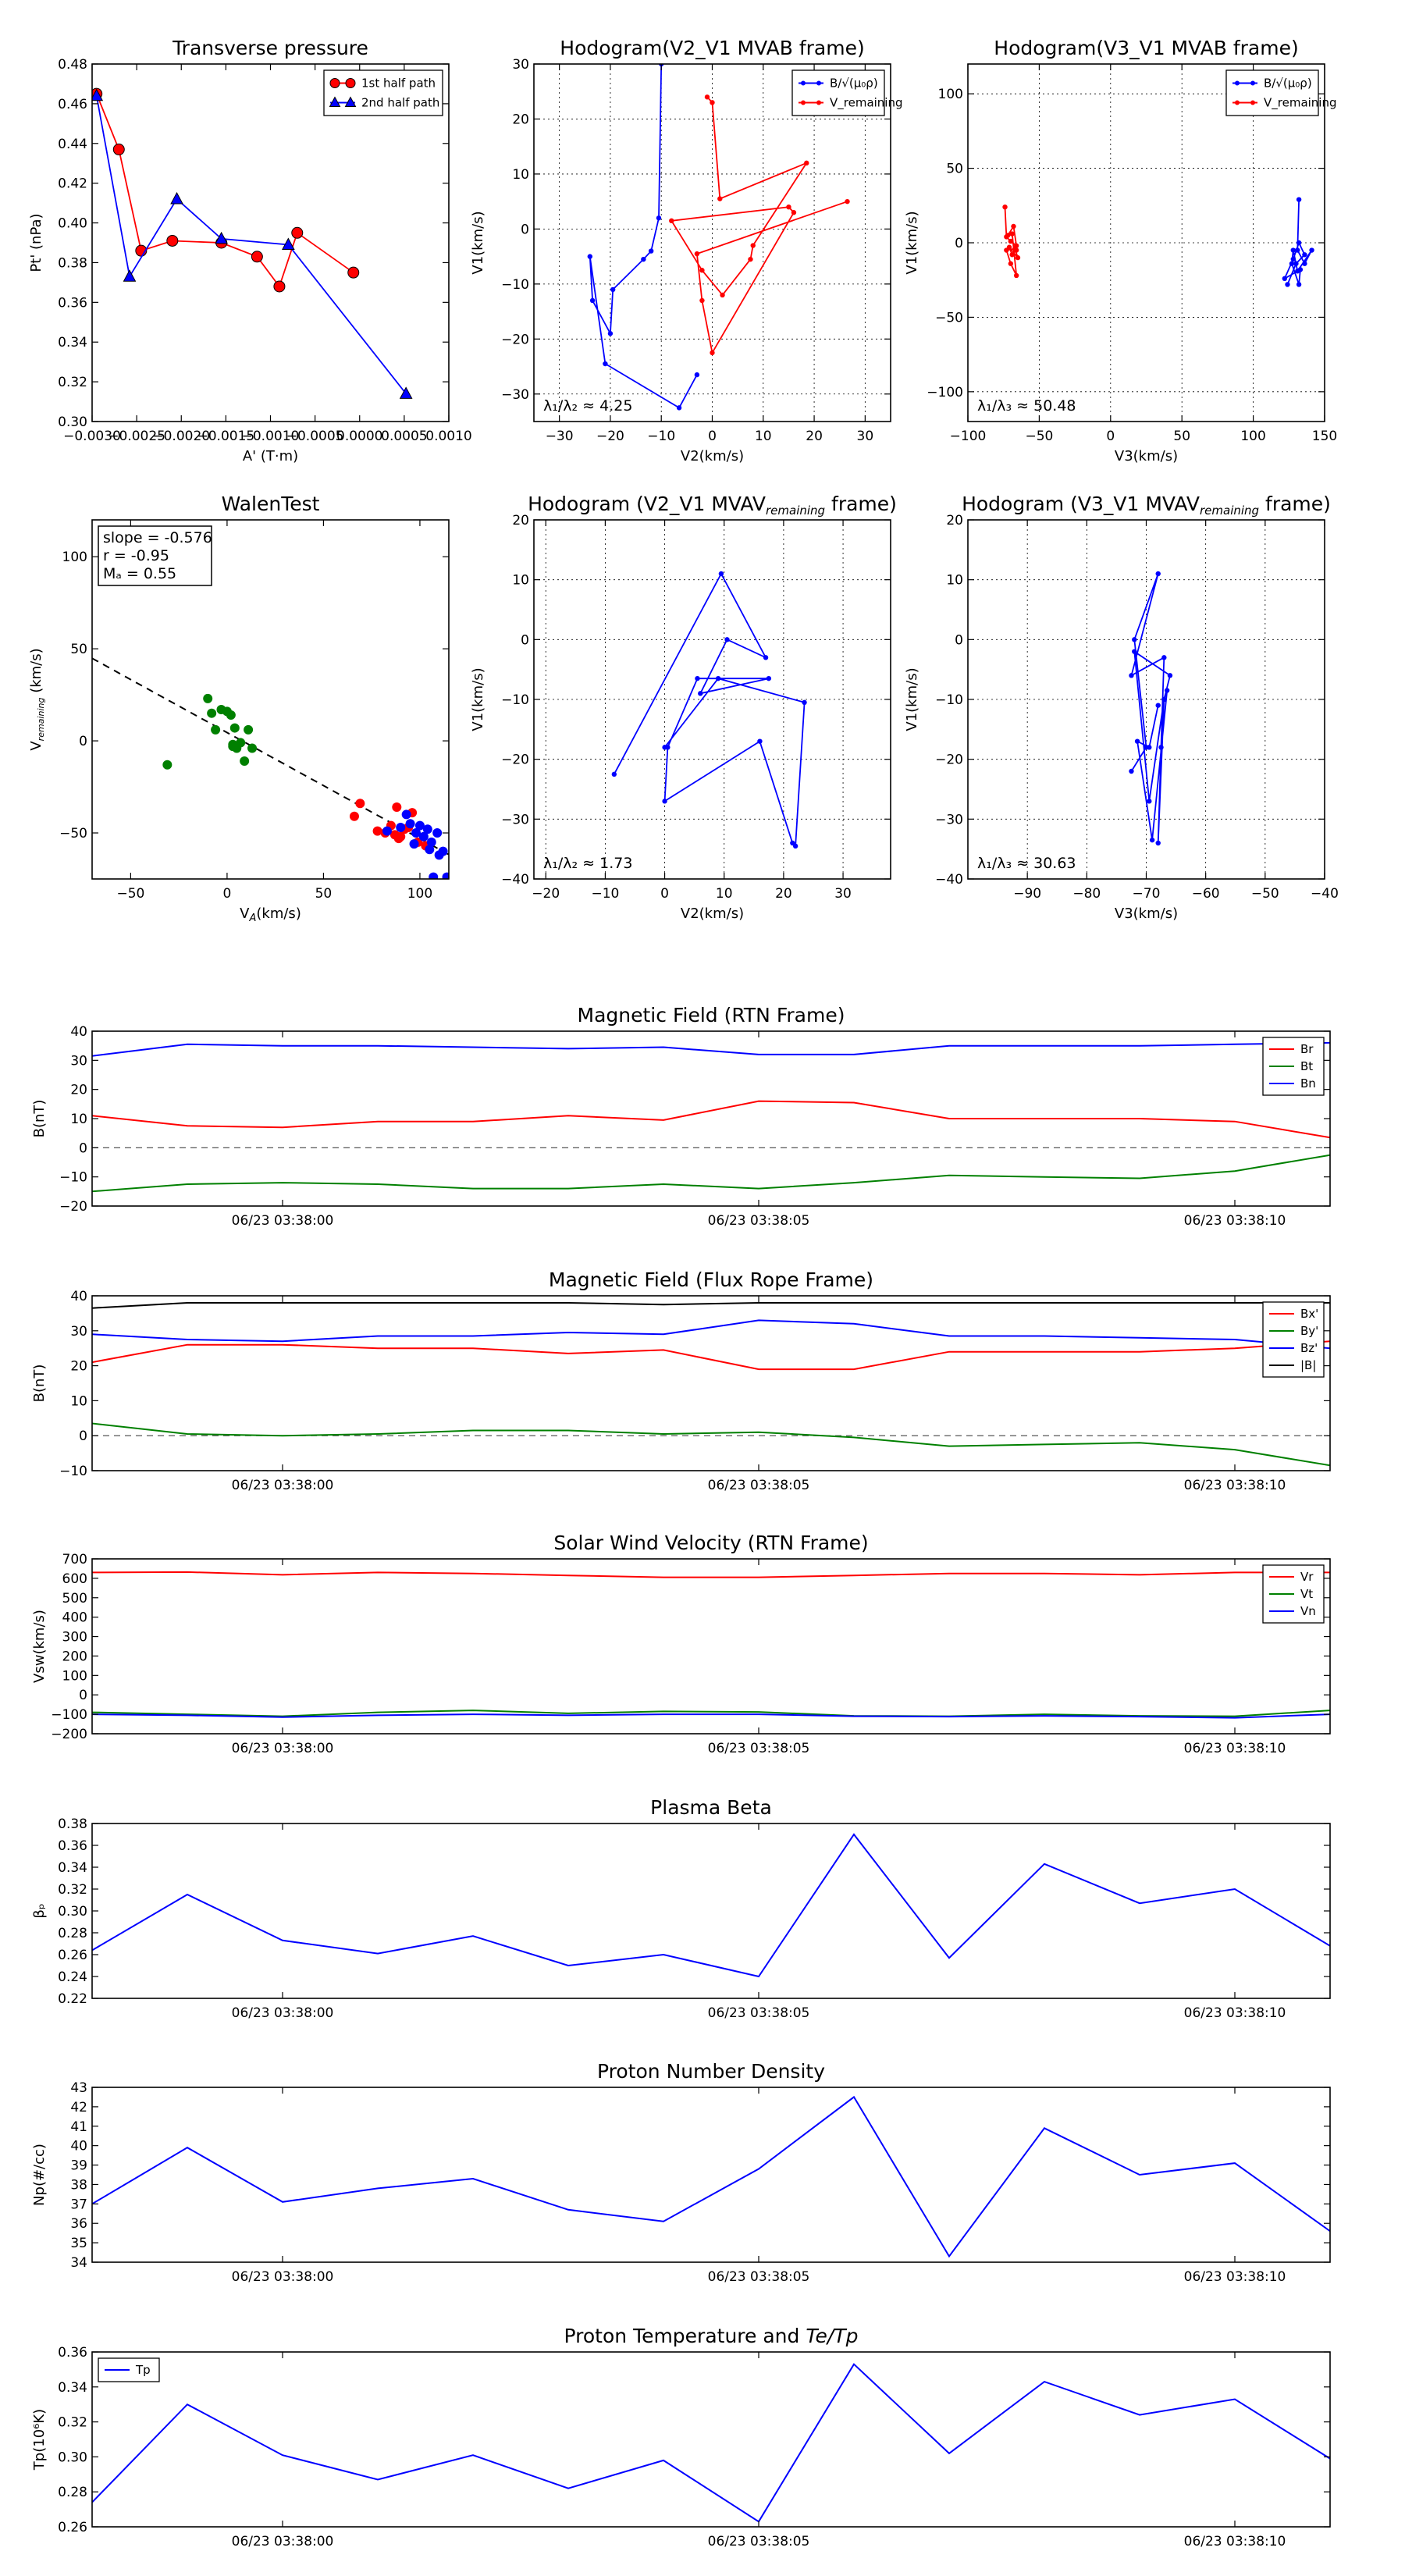 The height and width of the screenshot is (2576, 1405). What do you see at coordinates (866, 436) in the screenshot?
I see `x-tick-label: 30` at bounding box center [866, 436].